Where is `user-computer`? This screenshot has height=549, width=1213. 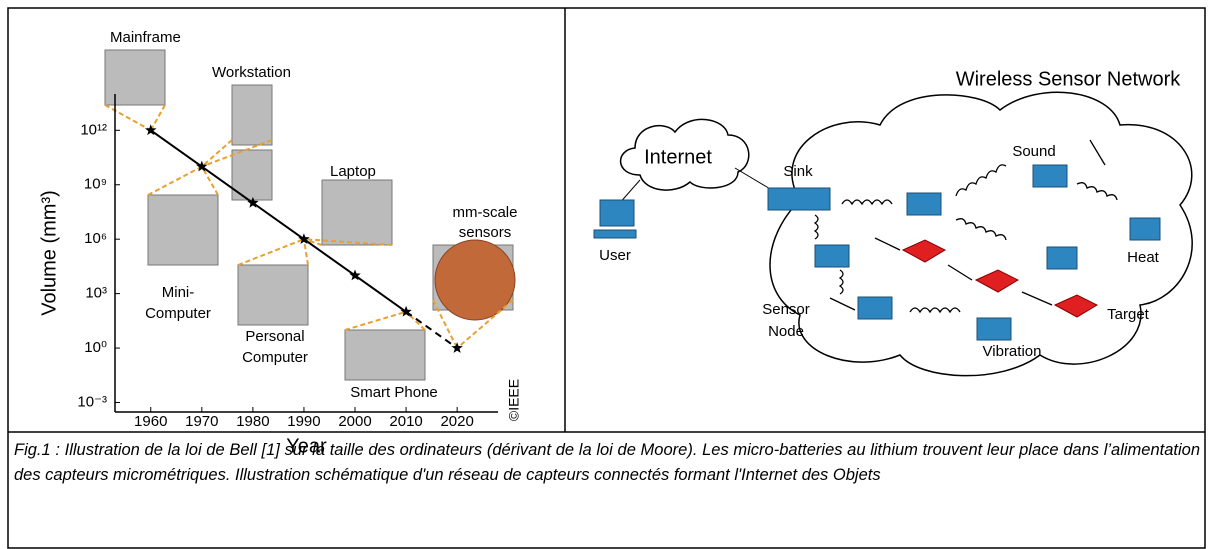
user-computer is located at coordinates (617, 213).